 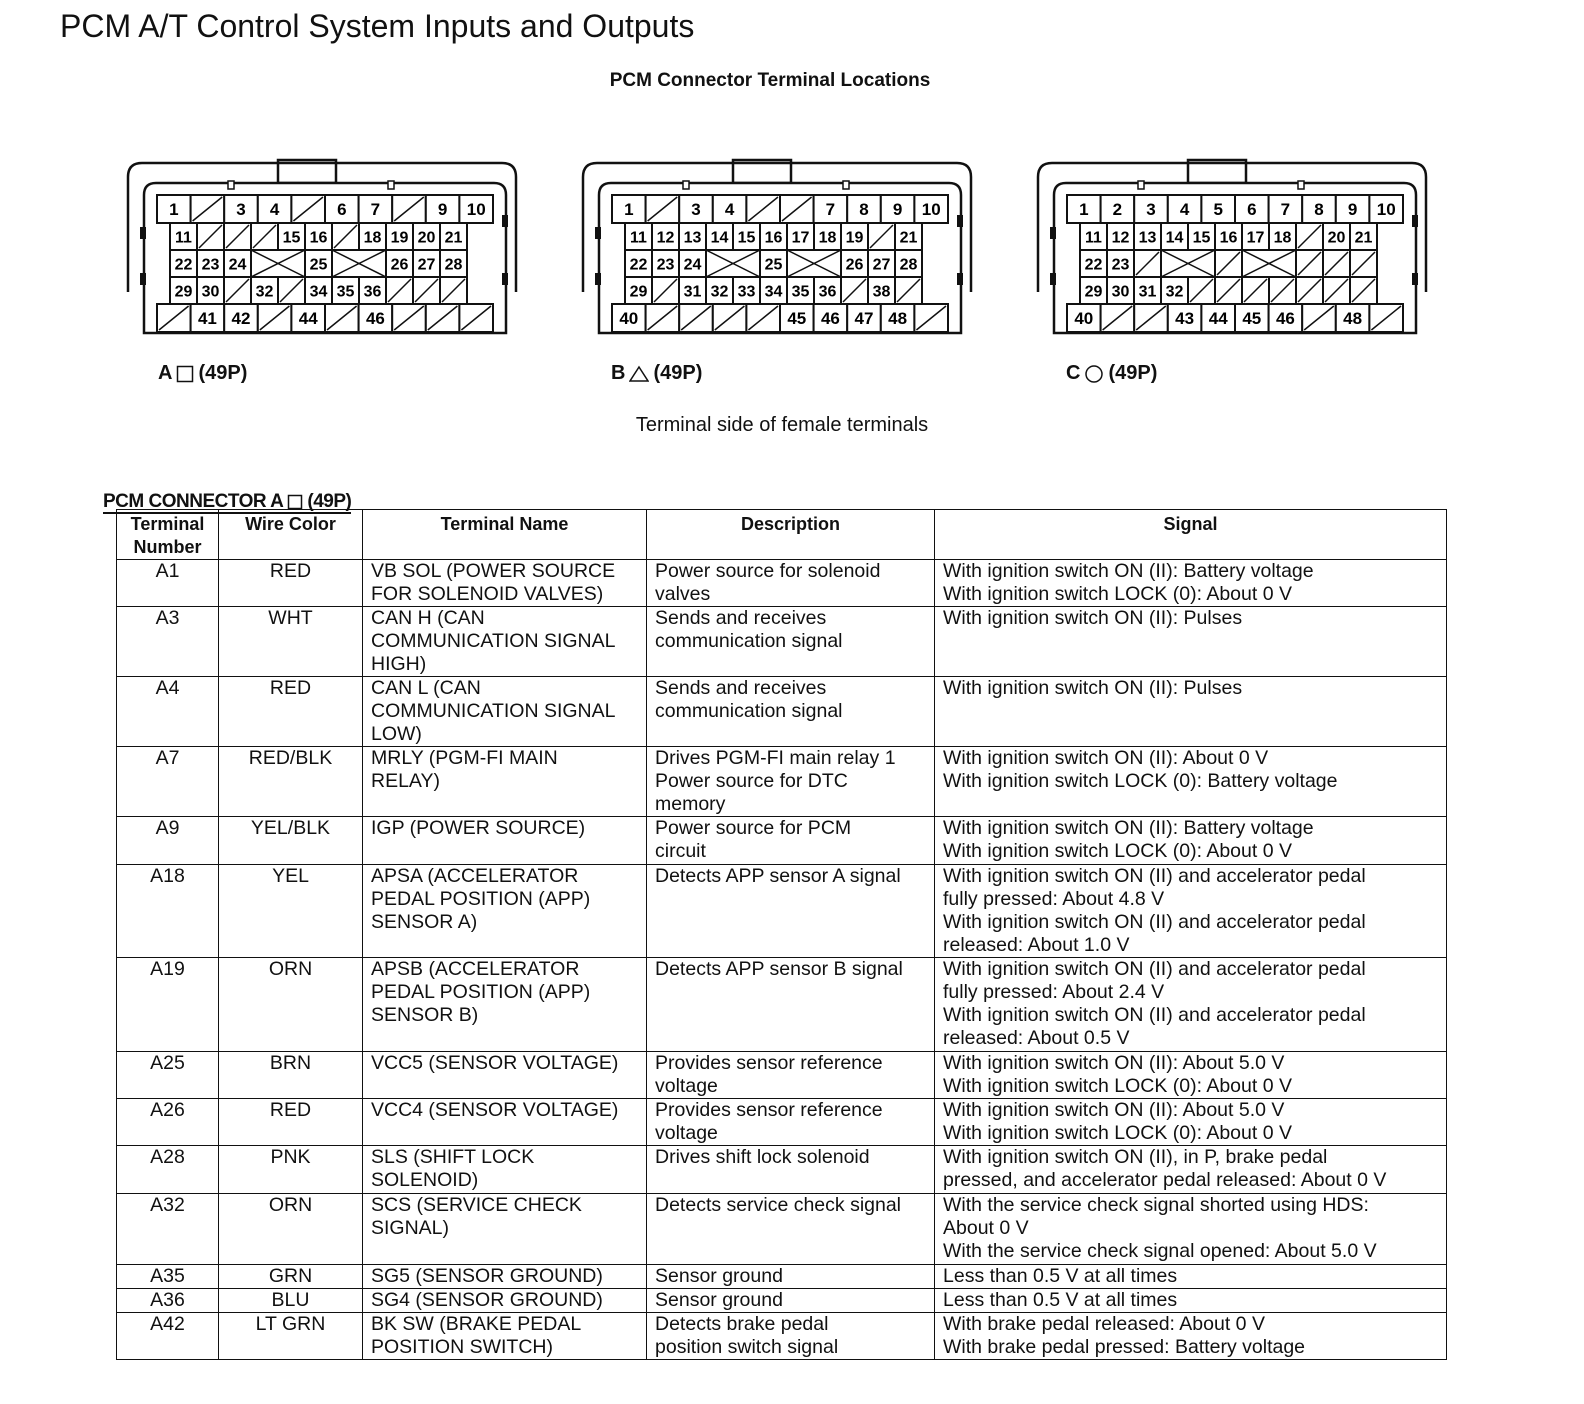 What do you see at coordinates (290, 1276) in the screenshot?
I see `wire-color-cell: GRN` at bounding box center [290, 1276].